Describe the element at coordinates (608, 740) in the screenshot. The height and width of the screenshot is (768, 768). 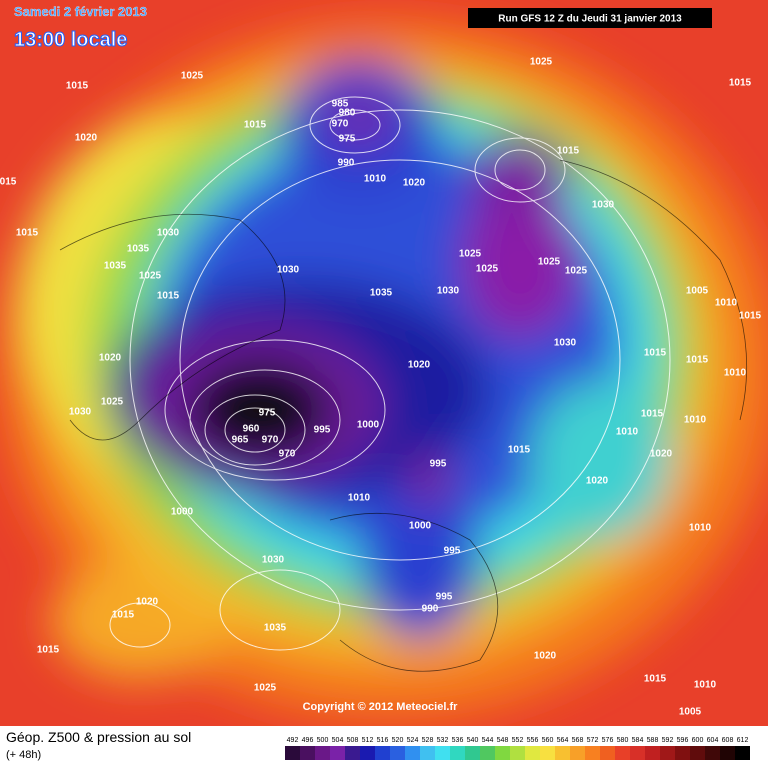
I see `colorbar-label: 576` at that location.